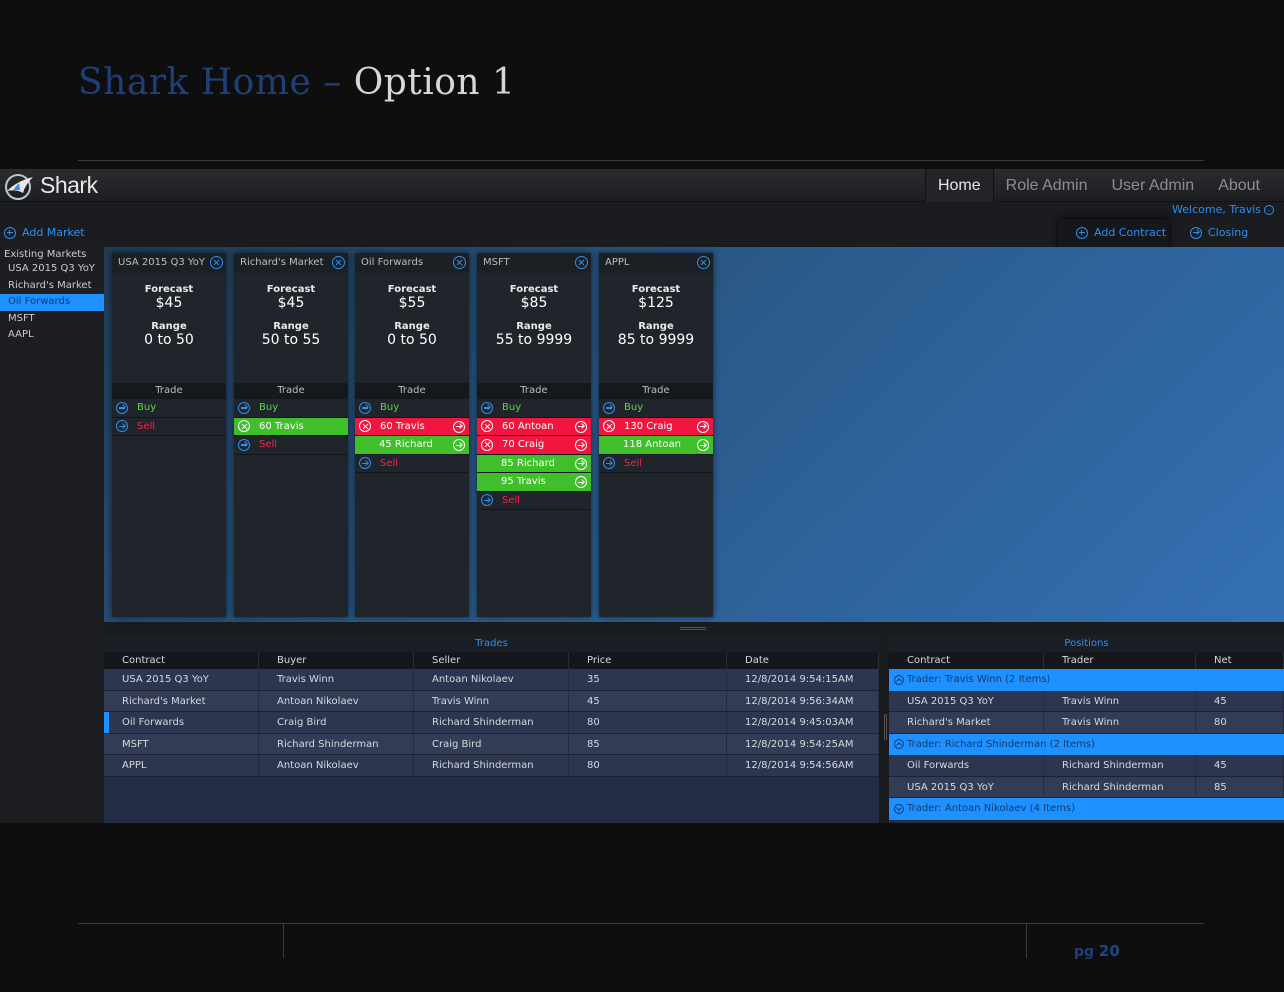 The image size is (1284, 992). Describe the element at coordinates (1086, 766) in the screenshot. I see `table-row: Oil Forwards Richard Shinderman 45` at that location.